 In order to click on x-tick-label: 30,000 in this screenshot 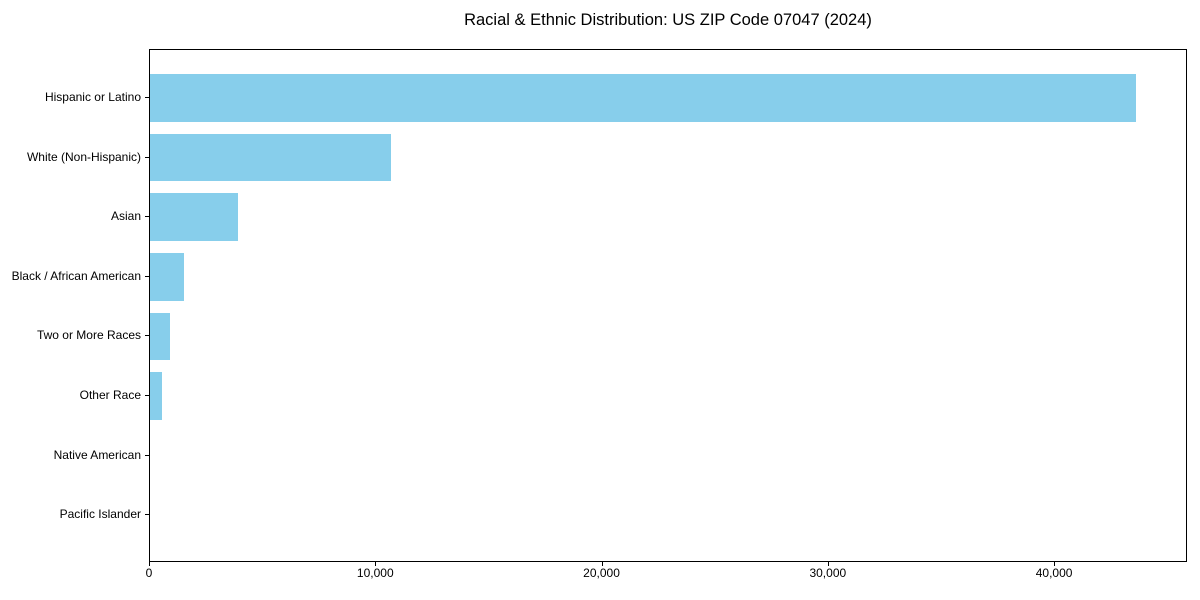, I will do `click(828, 573)`.